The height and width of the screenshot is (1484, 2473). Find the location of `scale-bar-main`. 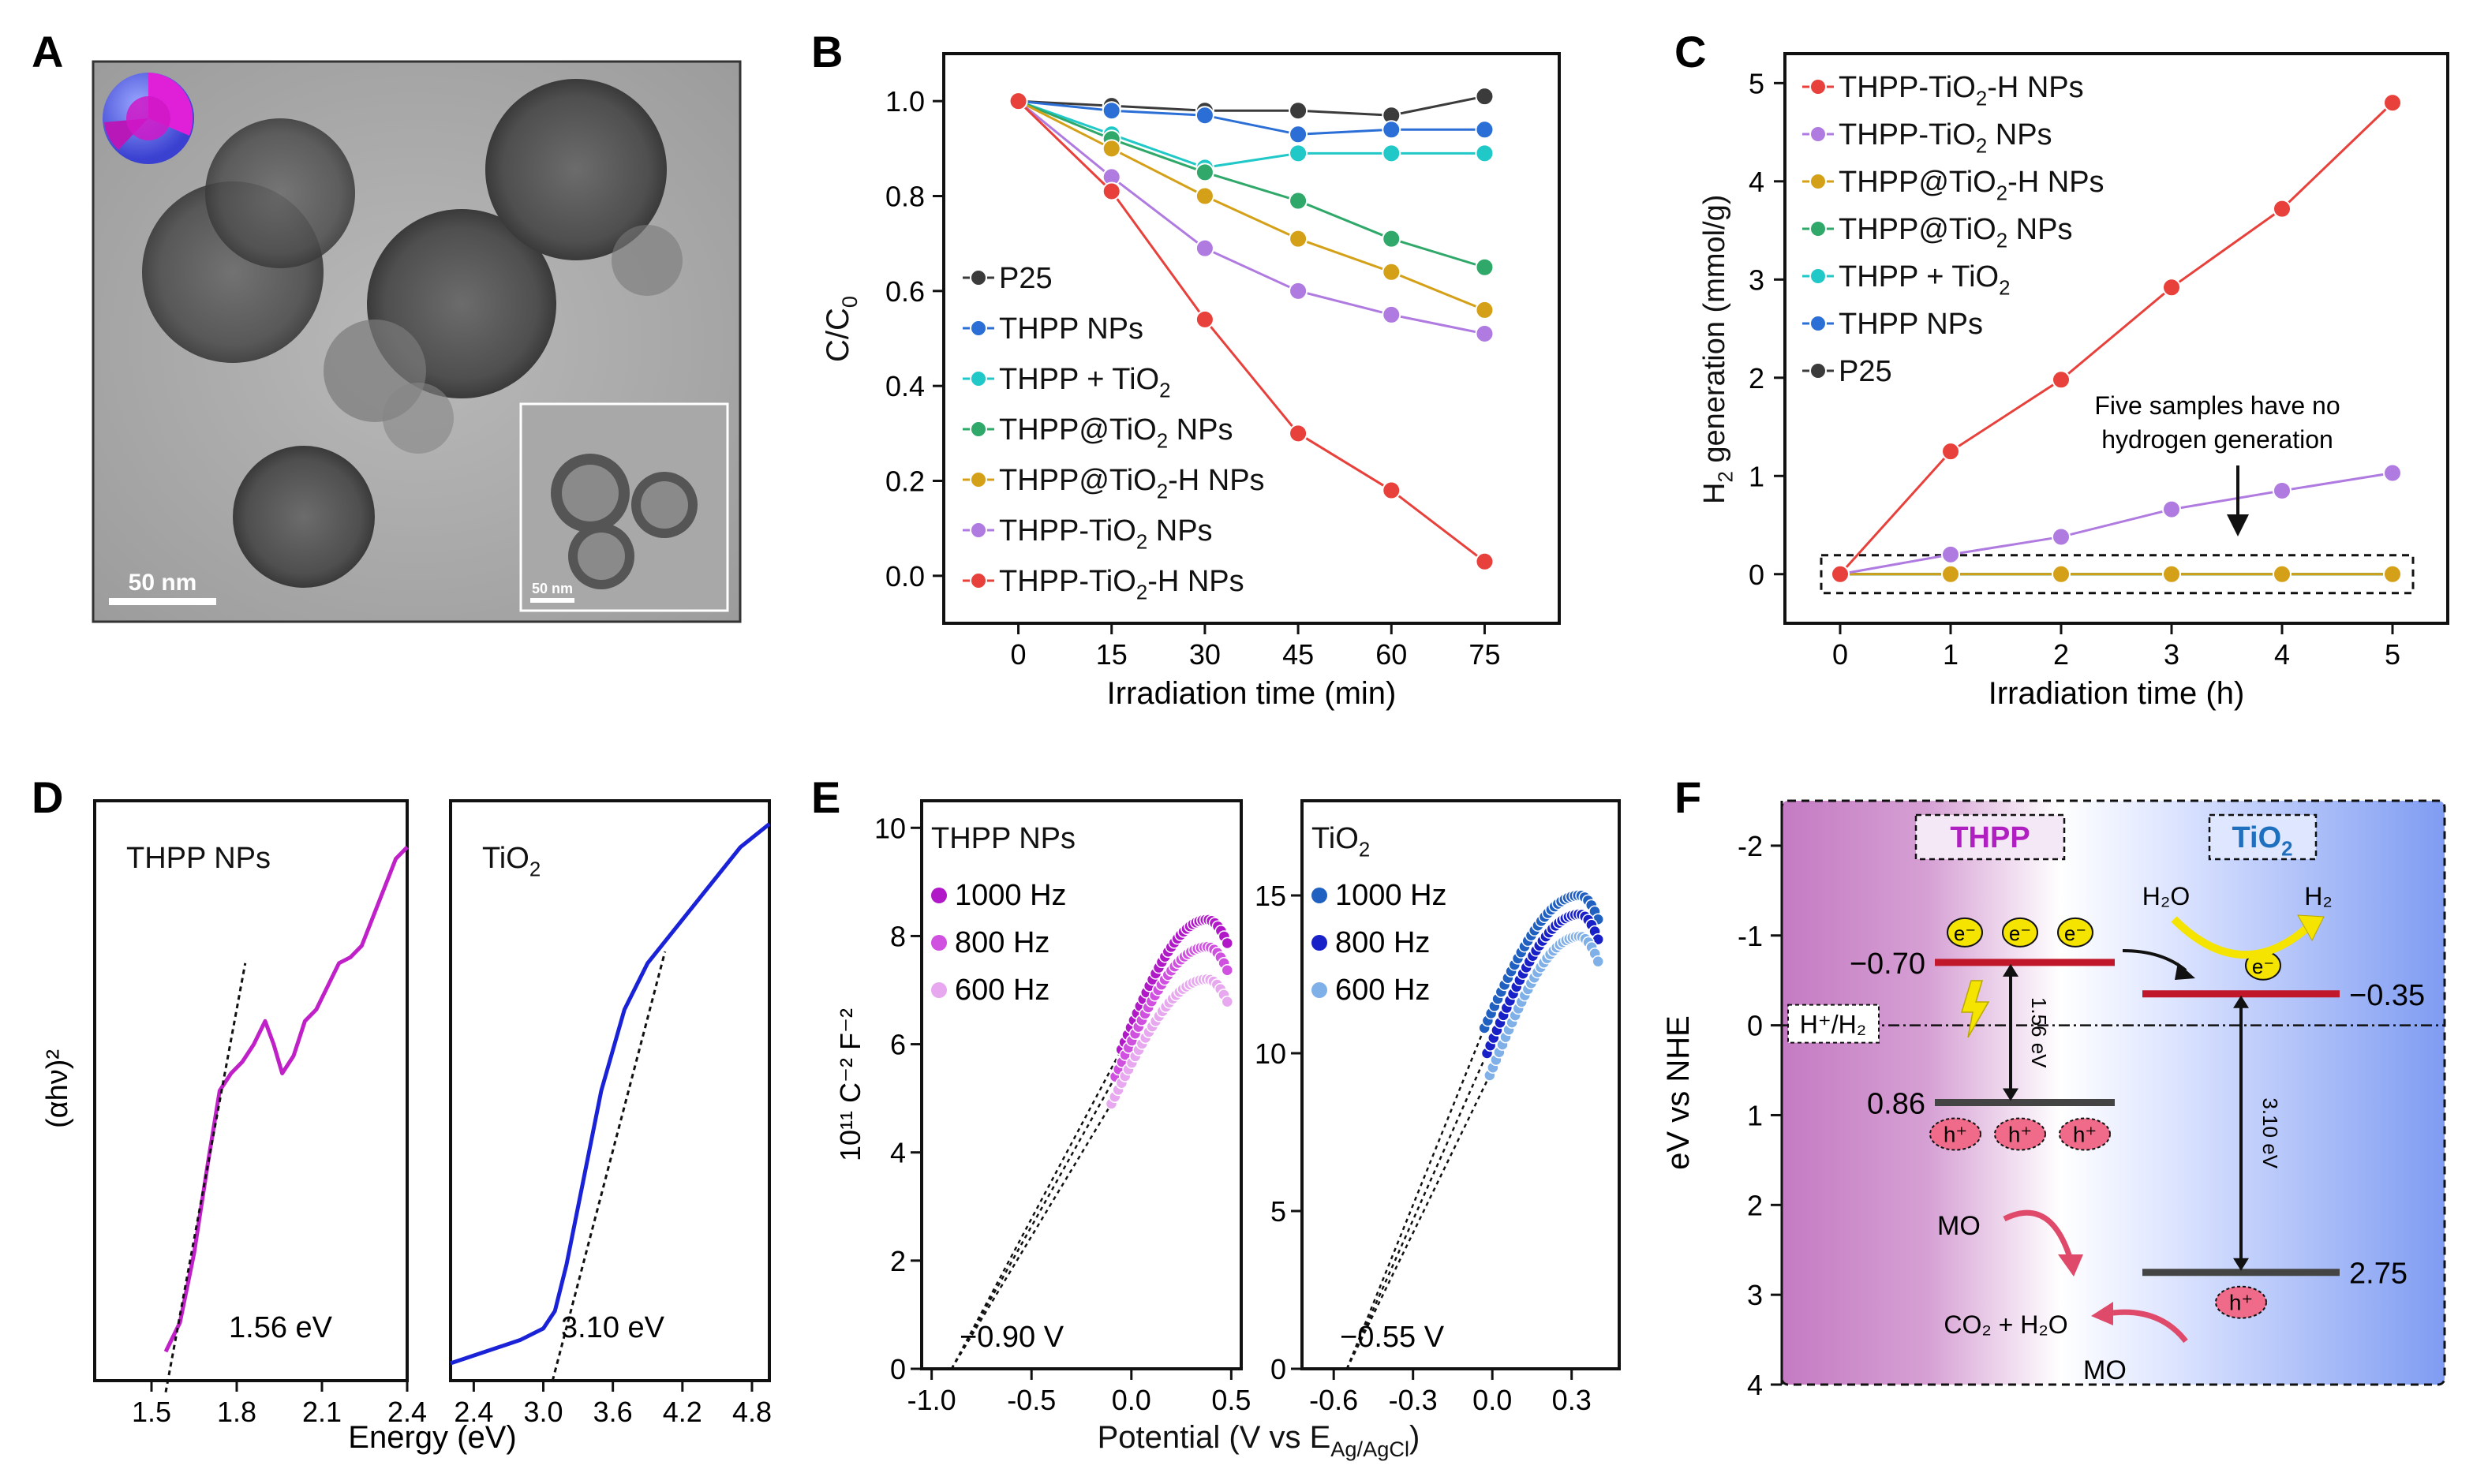

scale-bar-main is located at coordinates (162, 601).